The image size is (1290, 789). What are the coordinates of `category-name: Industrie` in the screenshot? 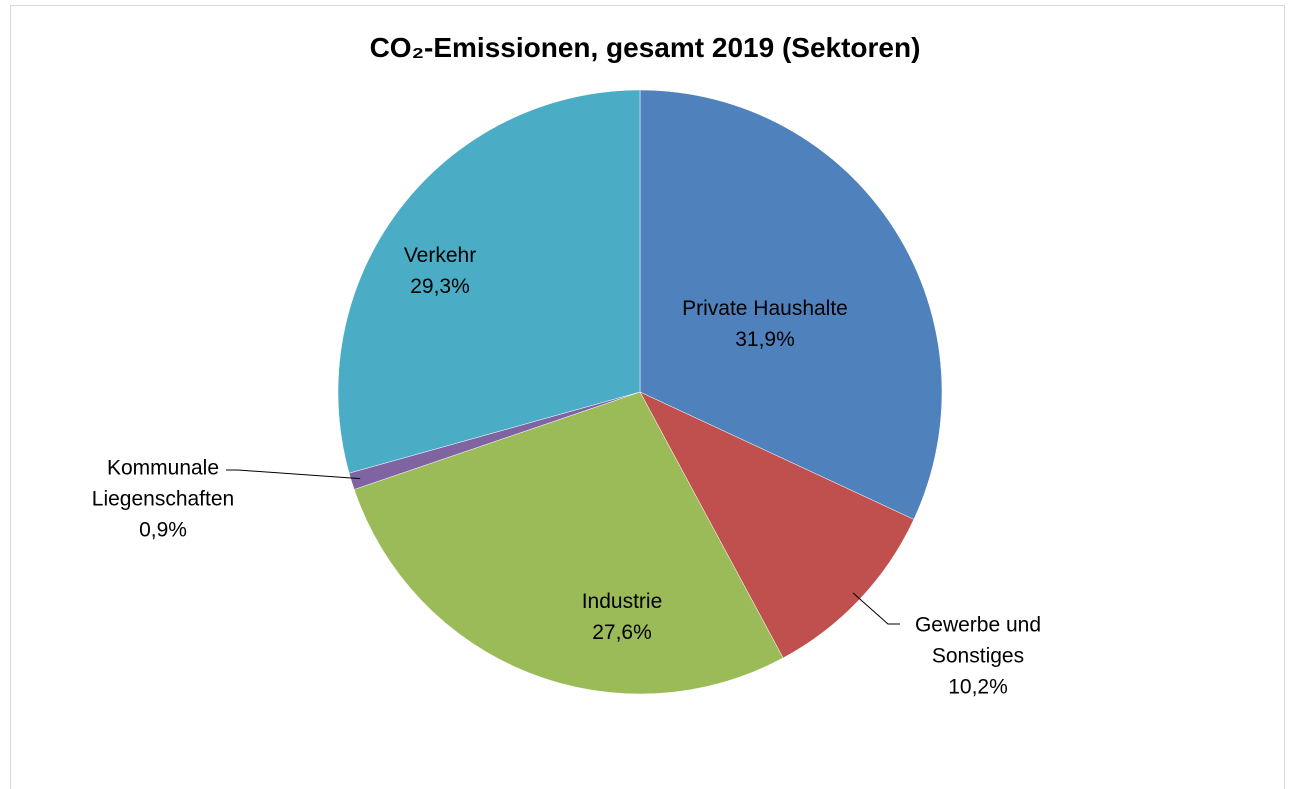 It's located at (622, 601).